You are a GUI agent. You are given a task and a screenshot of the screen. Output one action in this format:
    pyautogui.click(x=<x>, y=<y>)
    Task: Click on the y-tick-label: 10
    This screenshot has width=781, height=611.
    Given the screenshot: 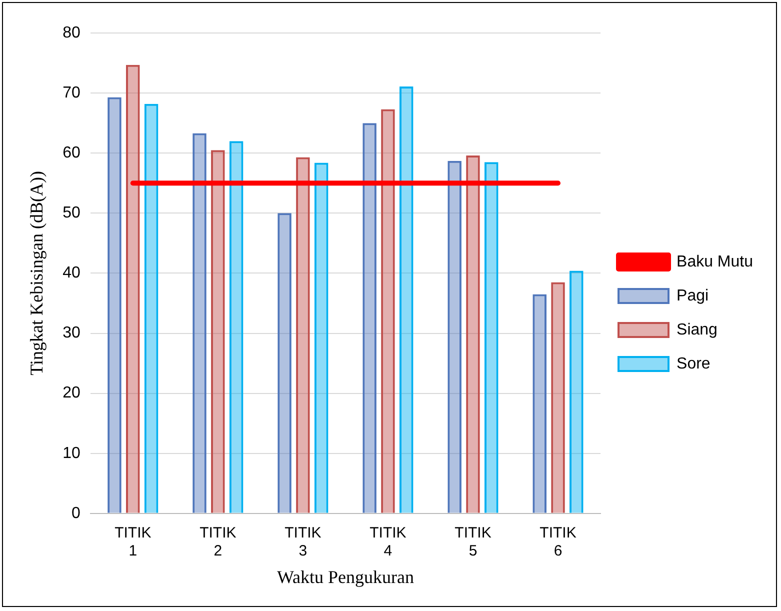 What is the action you would take?
    pyautogui.click(x=71, y=453)
    